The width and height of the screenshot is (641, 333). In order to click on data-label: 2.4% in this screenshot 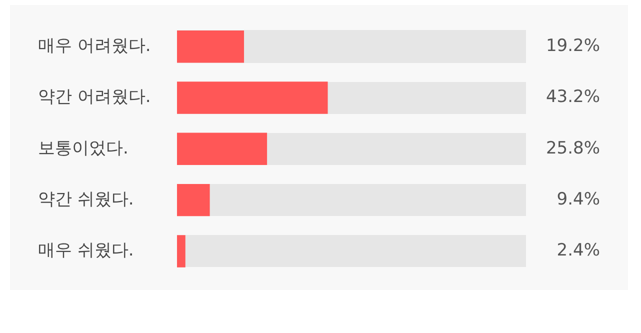, I will do `click(578, 250)`.